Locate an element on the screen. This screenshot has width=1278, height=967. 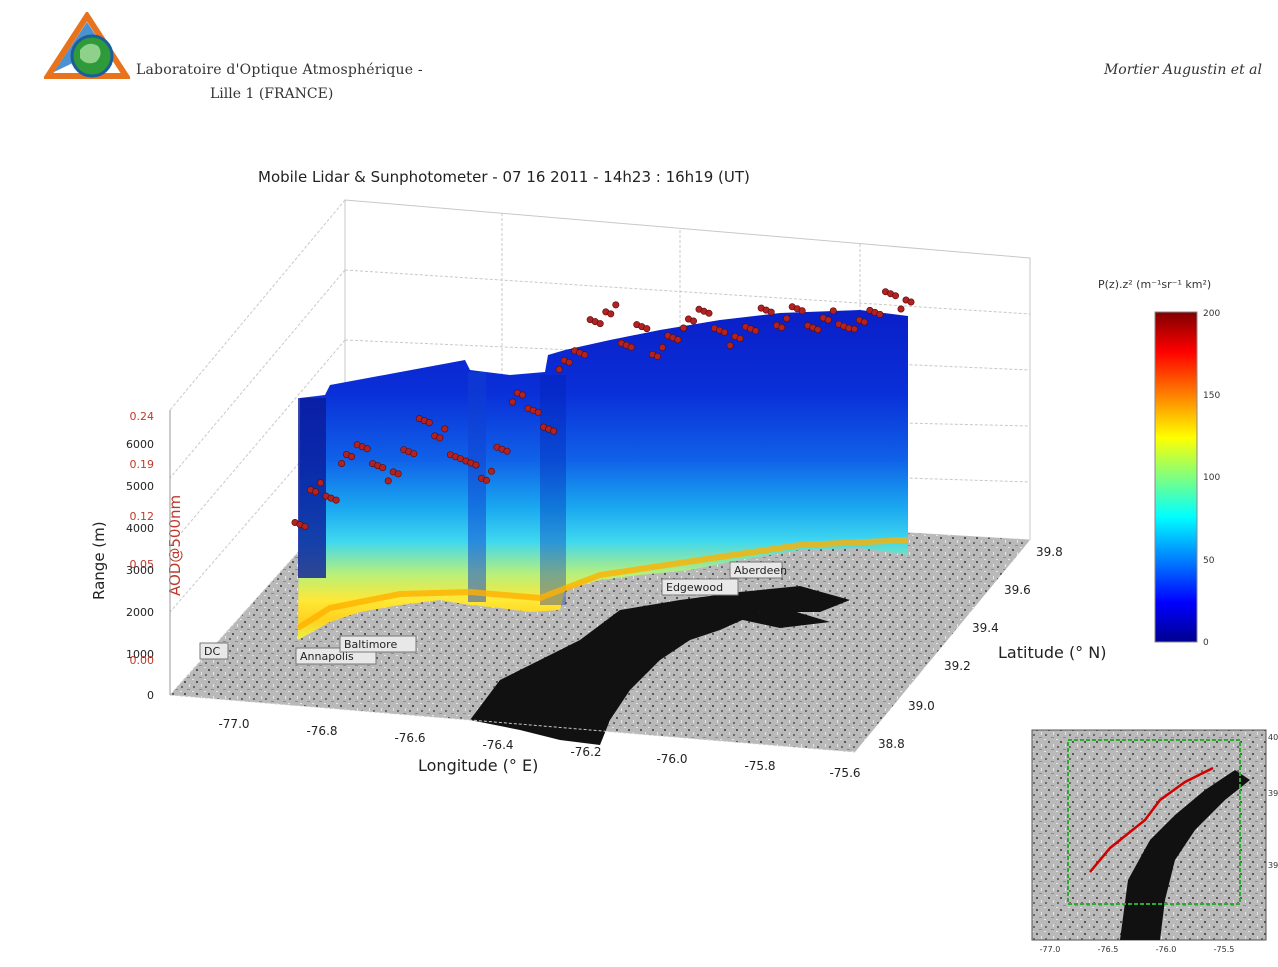
lab-name: Laboratoire d'Optique Atmosphérique - is located at coordinates (279, 70).